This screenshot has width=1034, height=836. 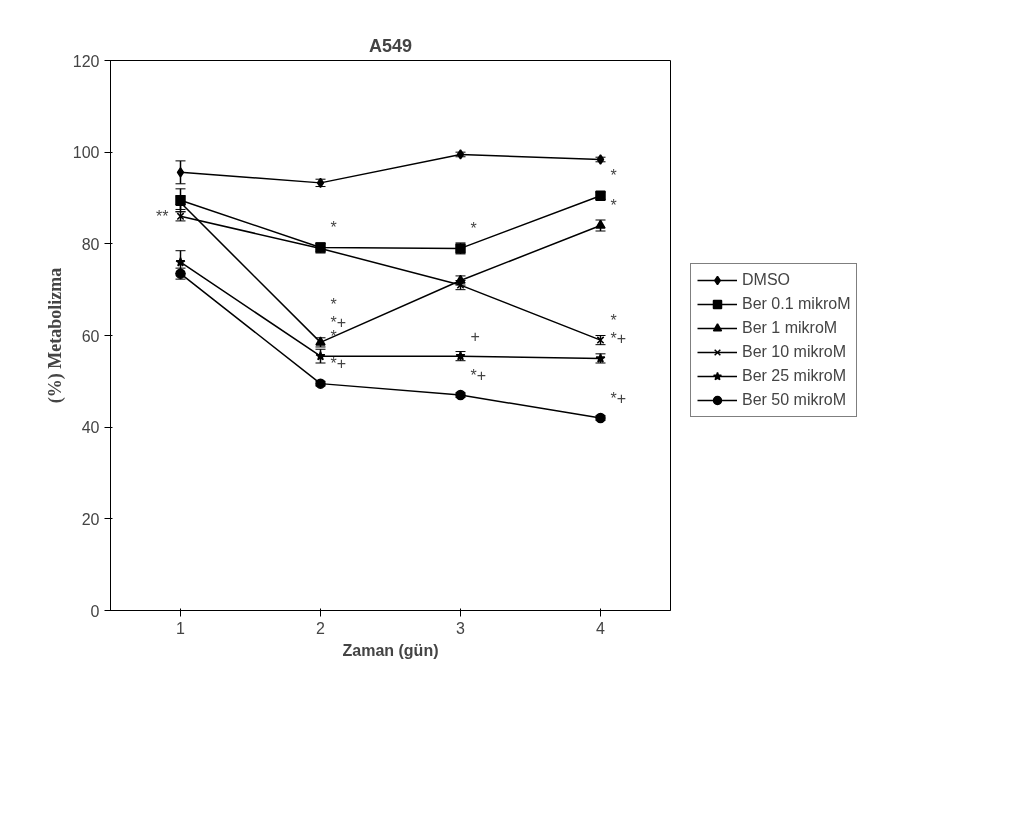 I want to click on y-tick-label: 100, so click(x=86, y=153).